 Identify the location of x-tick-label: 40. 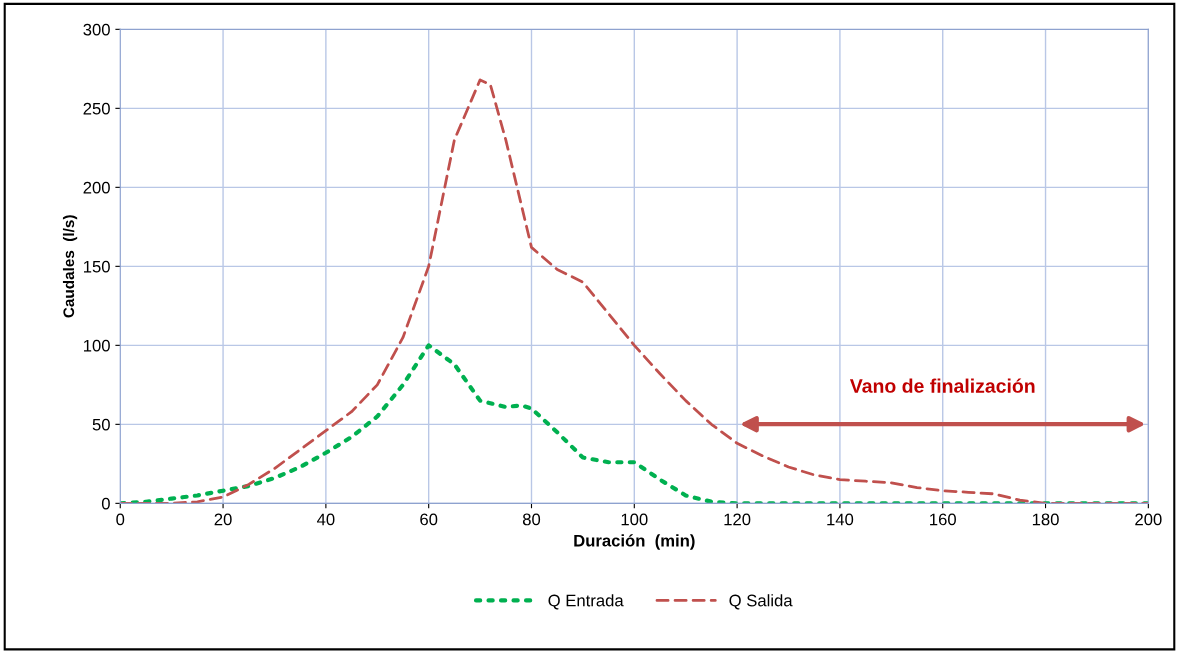
(325, 519).